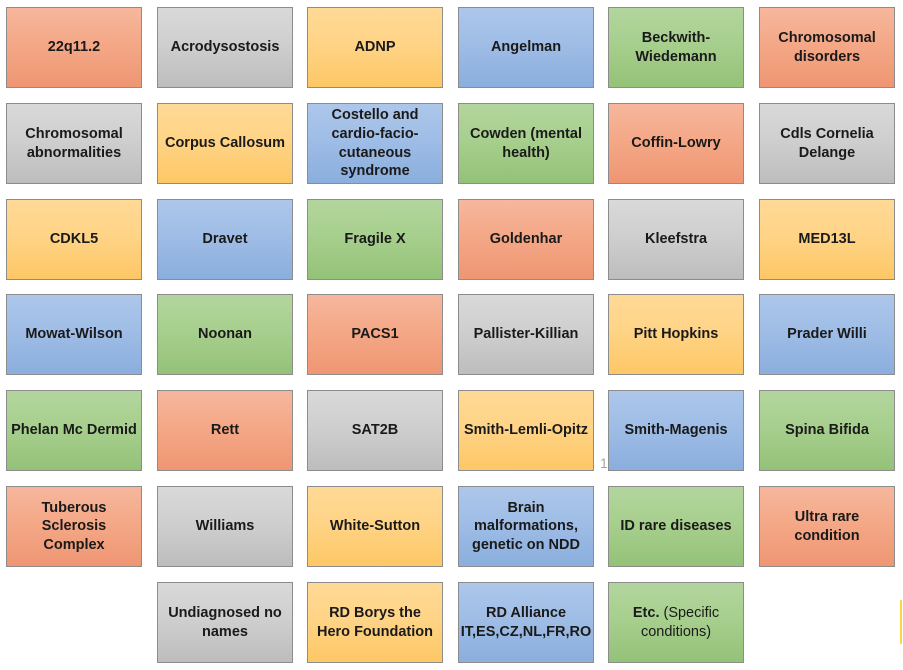 The width and height of the screenshot is (903, 670). I want to click on condition-tile: Phelan Mc Dermid, so click(74, 430).